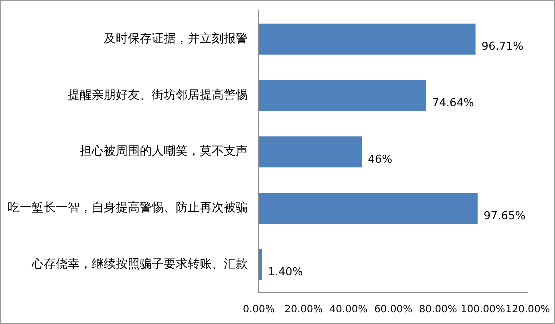  What do you see at coordinates (349, 310) in the screenshot?
I see `x-tick-label: 40.00%` at bounding box center [349, 310].